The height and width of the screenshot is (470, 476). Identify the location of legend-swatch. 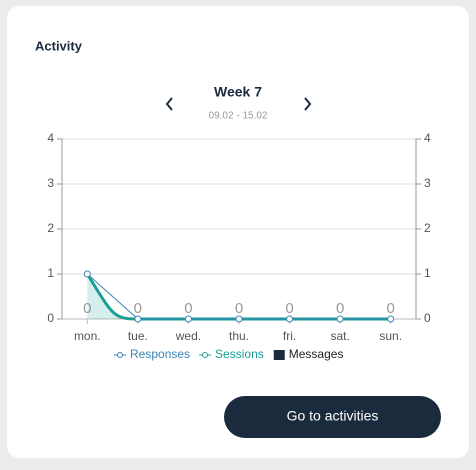
(279, 355).